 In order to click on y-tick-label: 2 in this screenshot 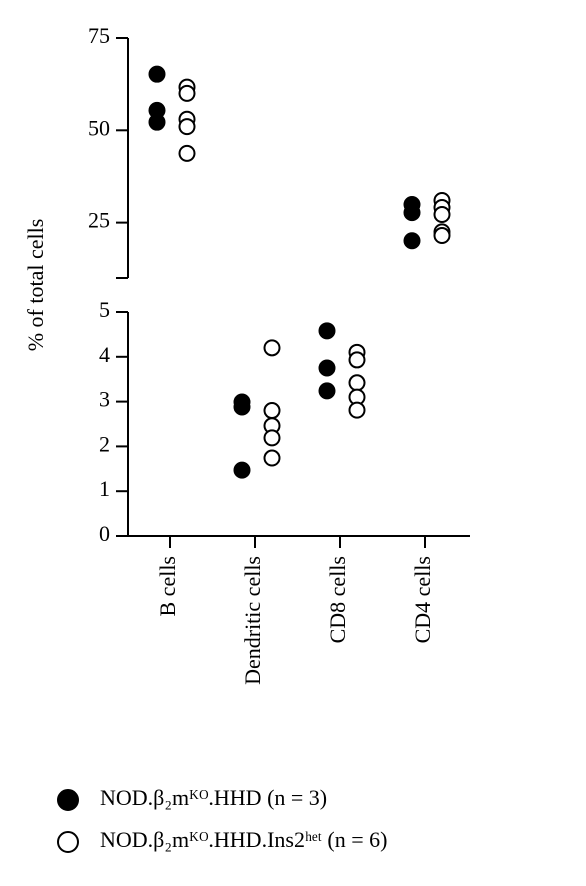, I will do `click(104, 443)`.